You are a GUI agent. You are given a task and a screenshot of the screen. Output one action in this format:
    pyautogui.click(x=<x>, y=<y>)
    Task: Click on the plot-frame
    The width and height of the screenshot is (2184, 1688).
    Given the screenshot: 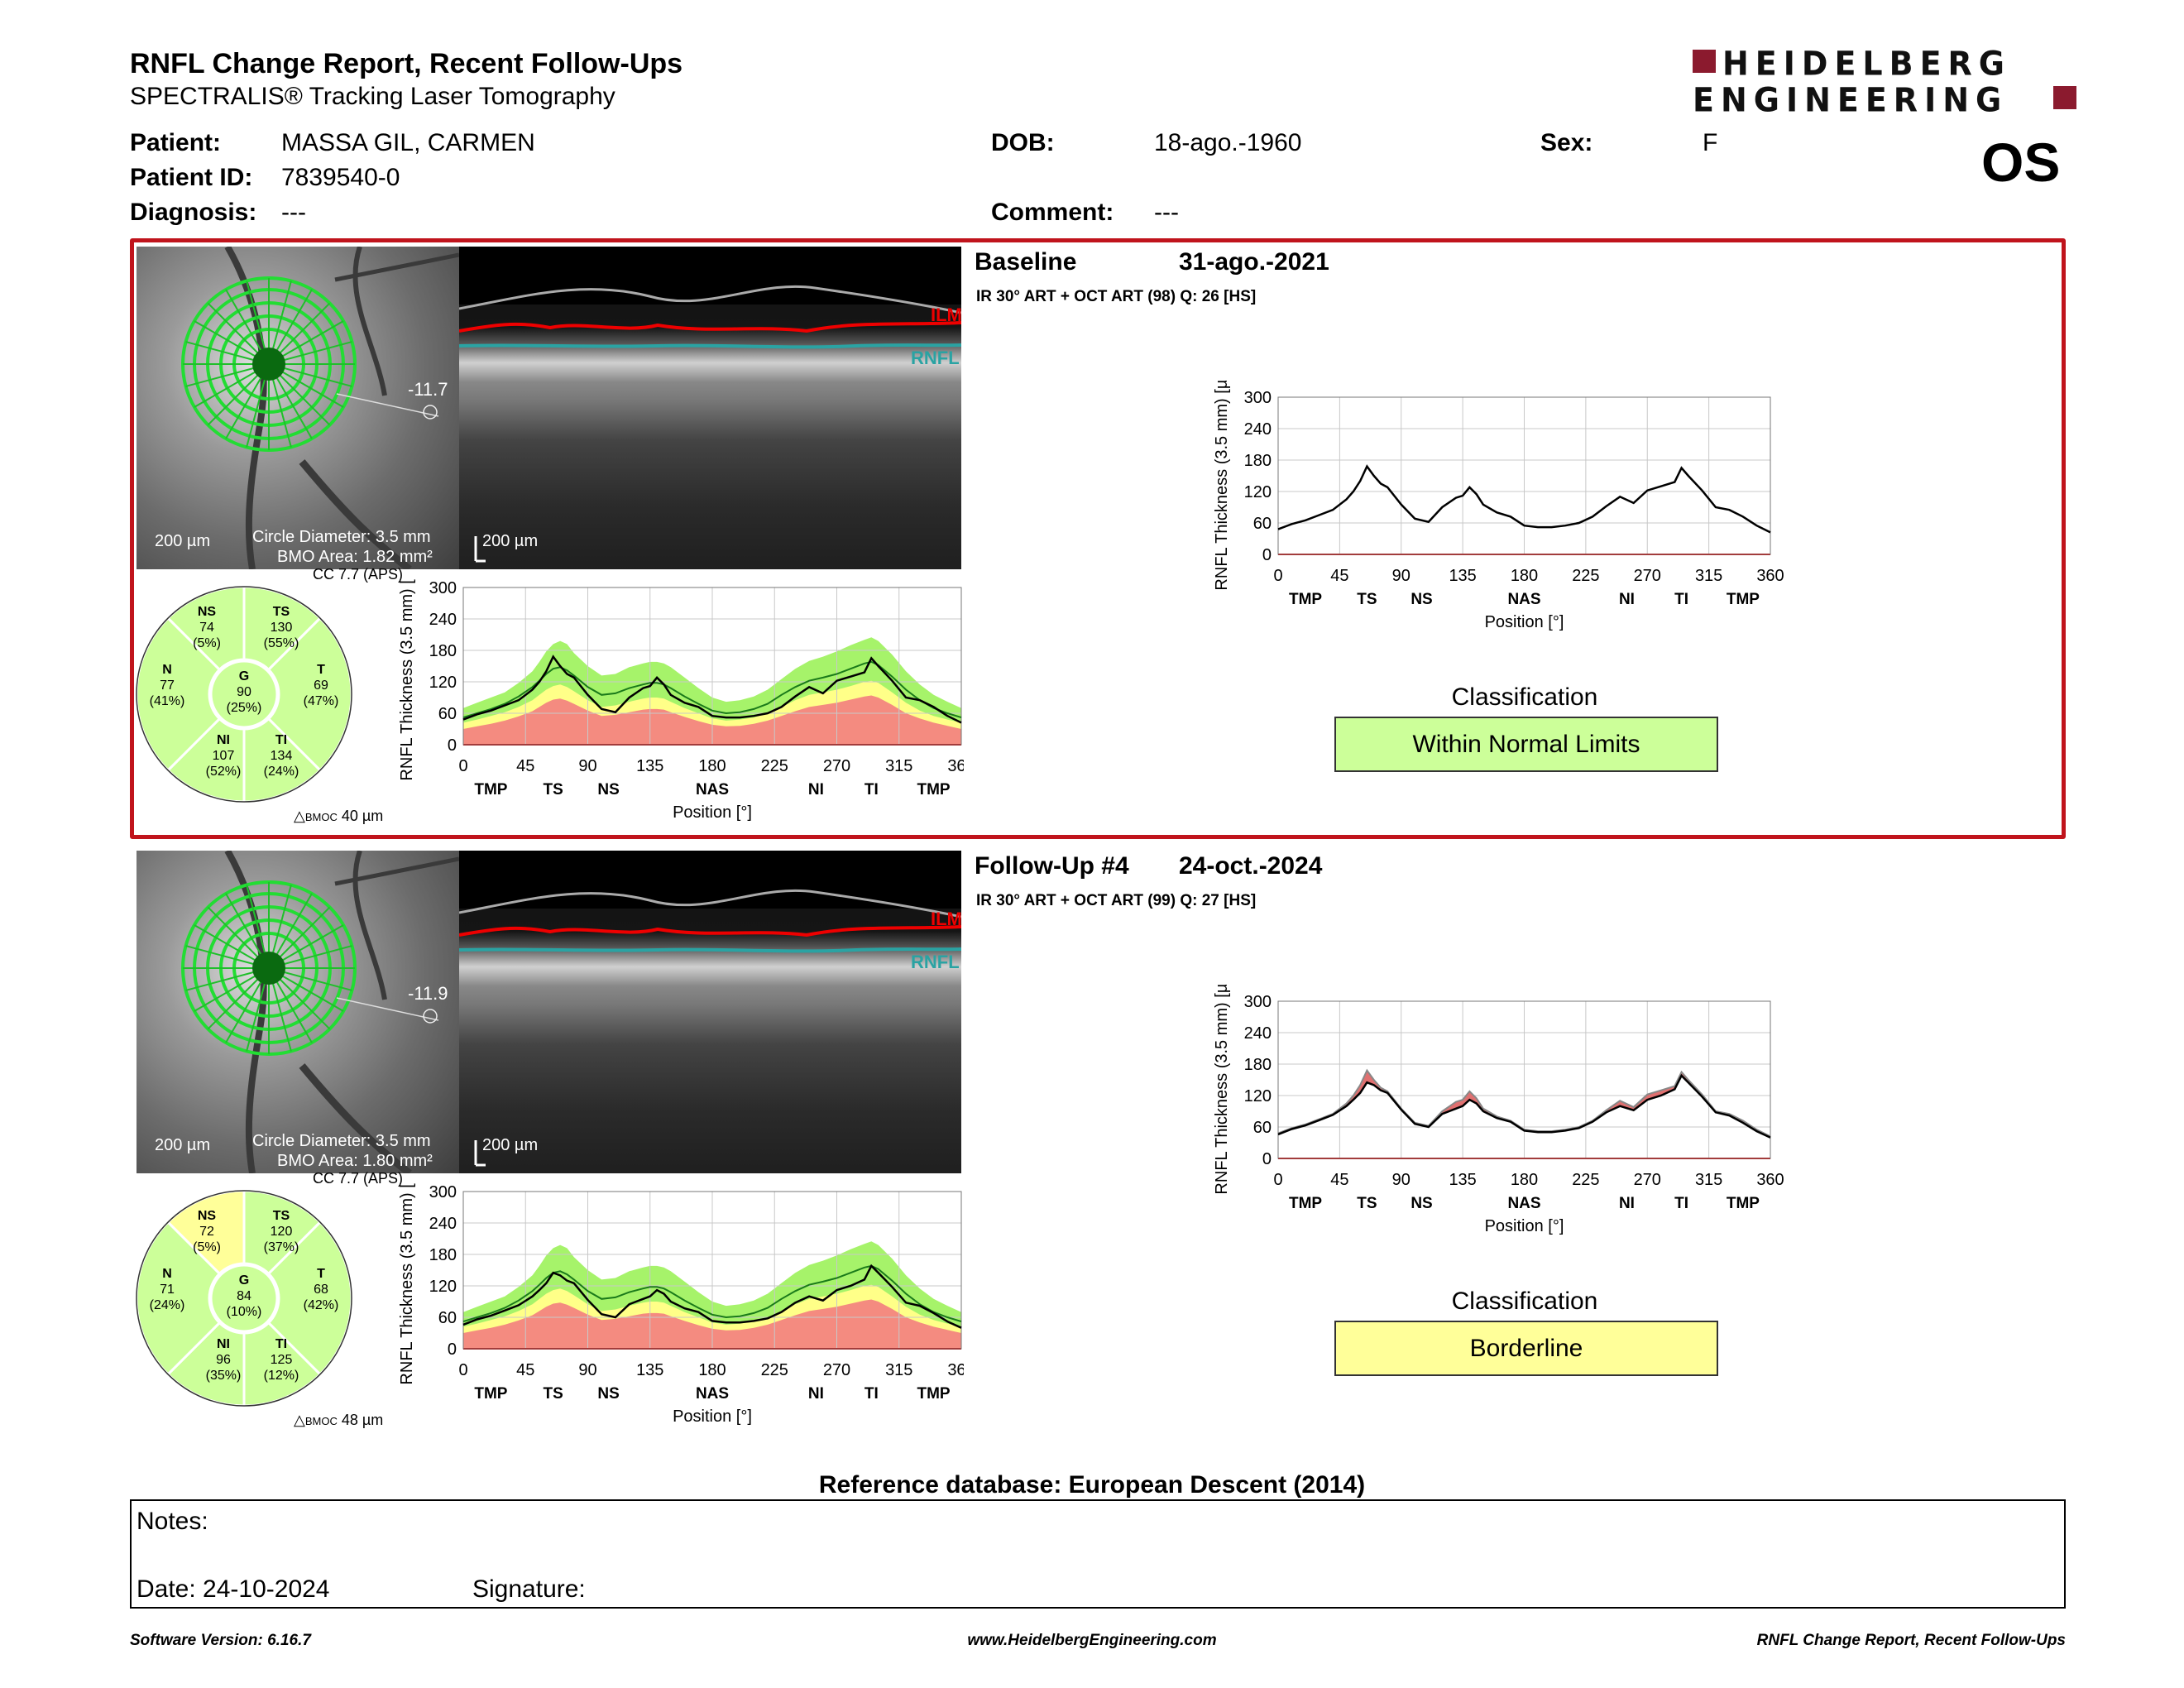 What is the action you would take?
    pyautogui.click(x=712, y=1270)
    